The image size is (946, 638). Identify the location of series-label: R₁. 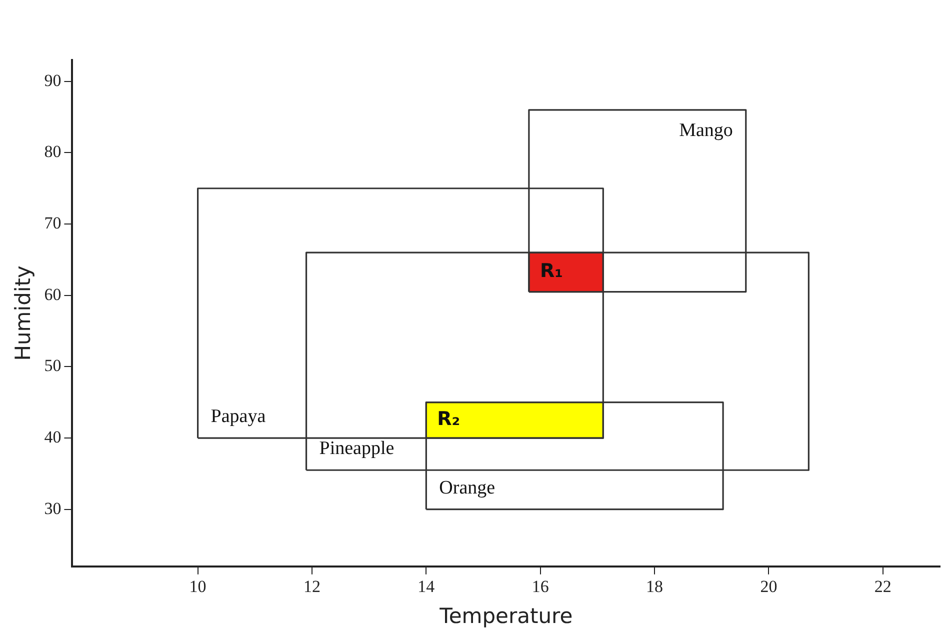
(551, 271).